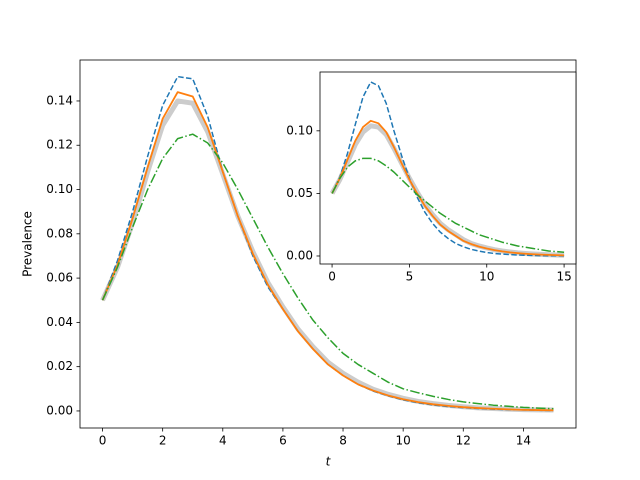 Image resolution: width=640 pixels, height=480 pixels. What do you see at coordinates (59, 100) in the screenshot?
I see `y-tick-label: 0.14` at bounding box center [59, 100].